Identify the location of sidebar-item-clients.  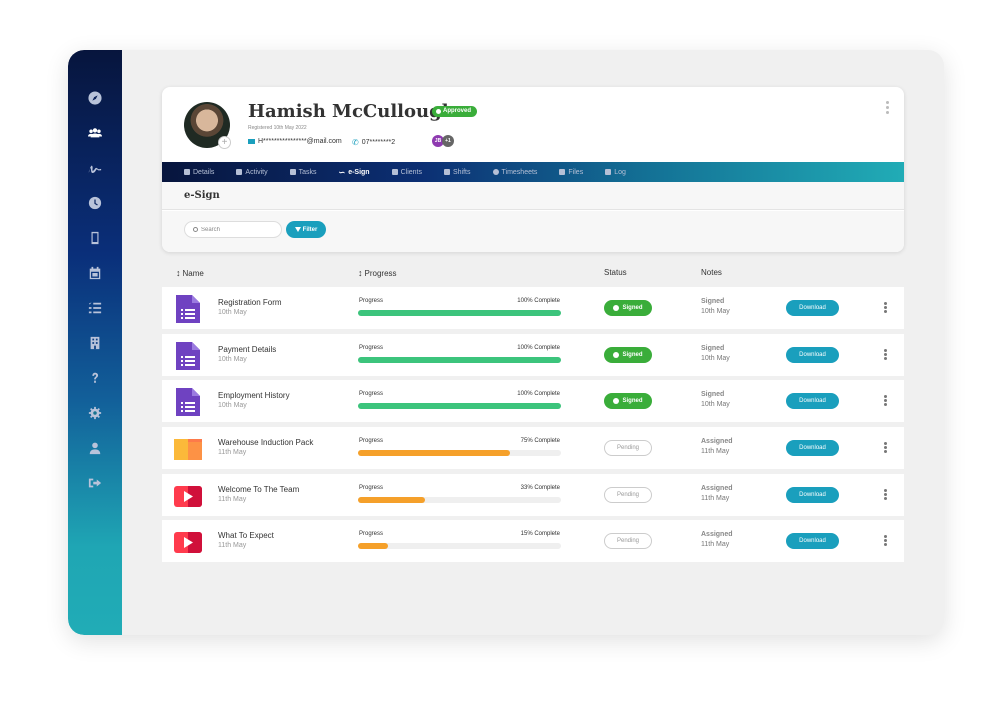
(95, 343).